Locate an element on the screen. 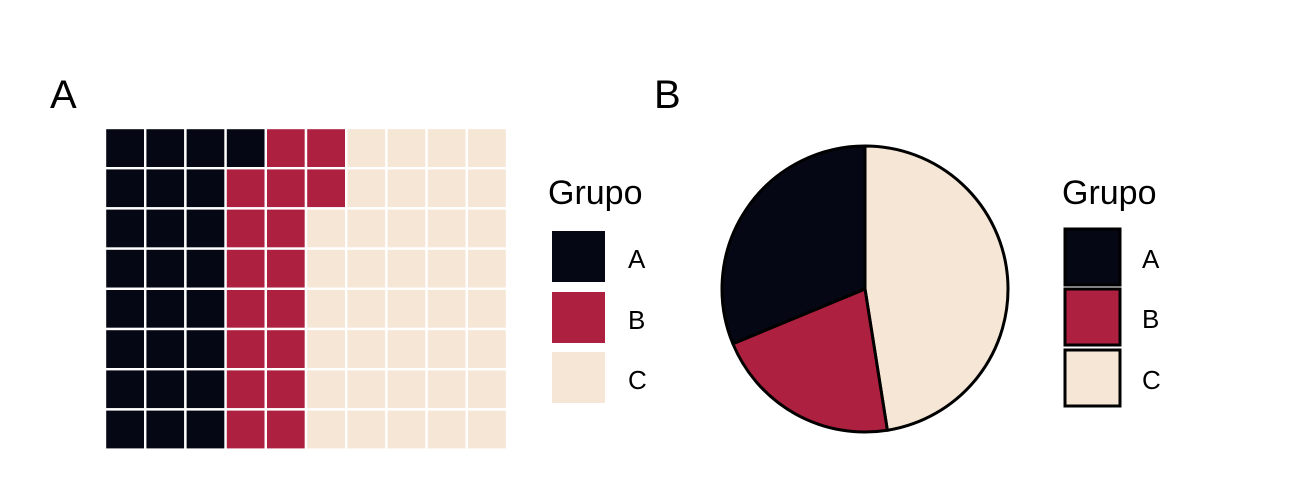 The image size is (1300, 500). legend-pie-title: Grupo is located at coordinates (1109, 193).